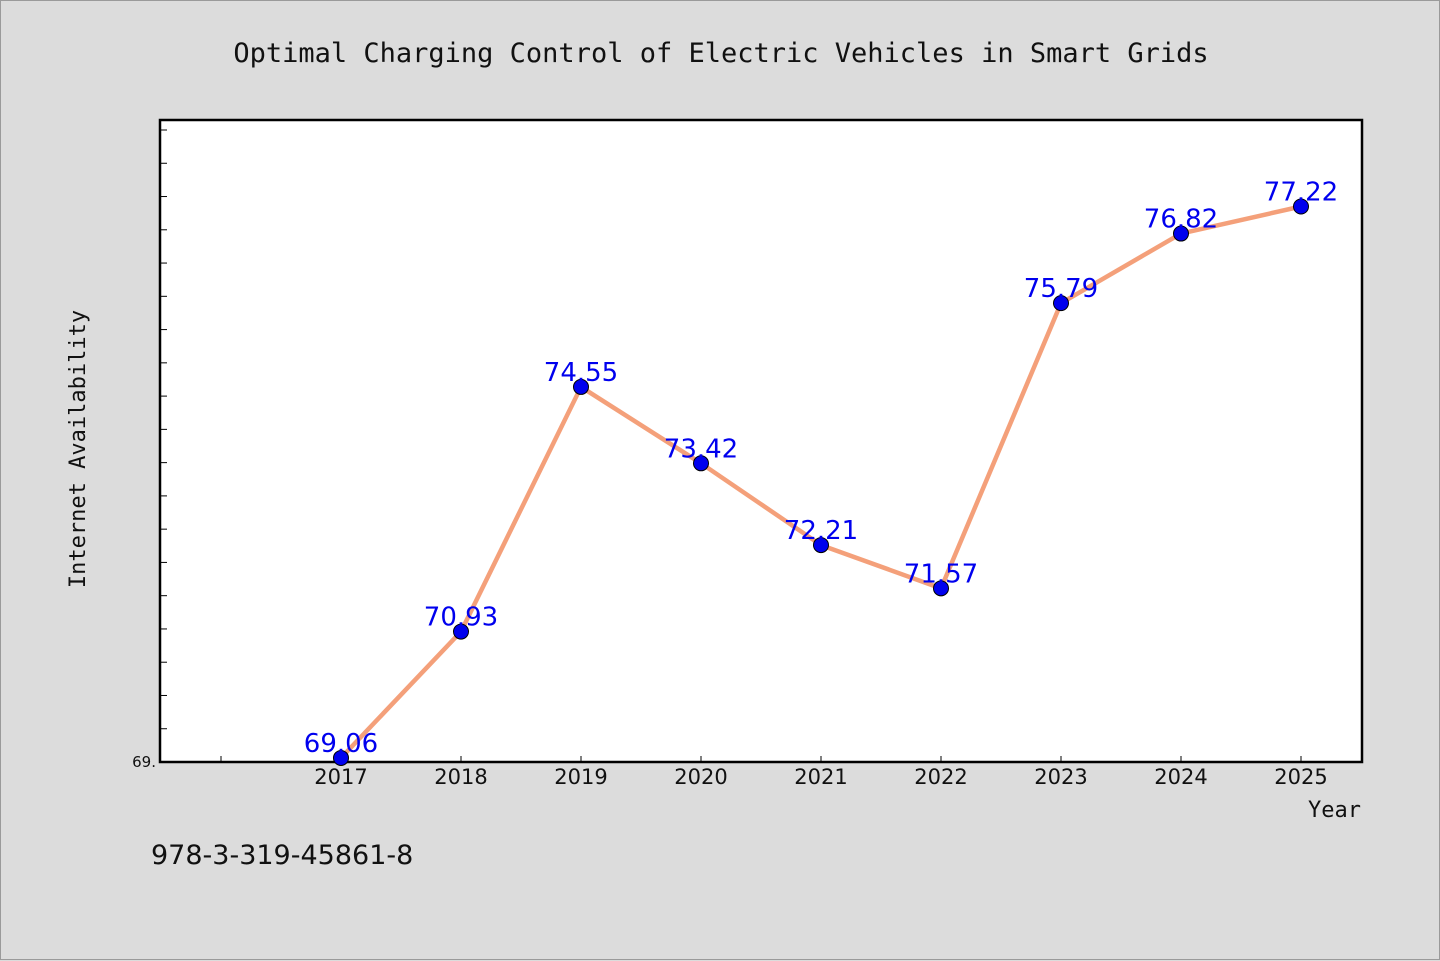  I want to click on y-axis-label: Internet Availability, so click(78, 449).